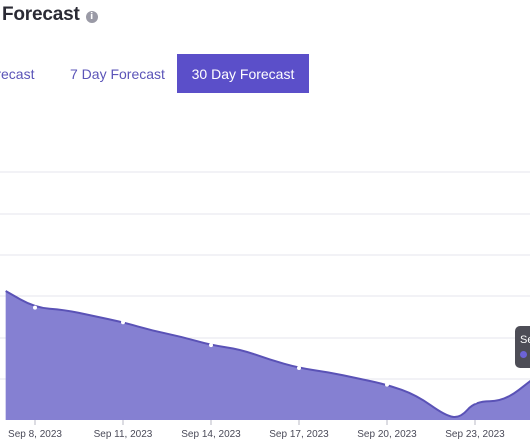 The image size is (530, 442). Describe the element at coordinates (522, 347) in the screenshot. I see `chart-tooltip: Se` at that location.